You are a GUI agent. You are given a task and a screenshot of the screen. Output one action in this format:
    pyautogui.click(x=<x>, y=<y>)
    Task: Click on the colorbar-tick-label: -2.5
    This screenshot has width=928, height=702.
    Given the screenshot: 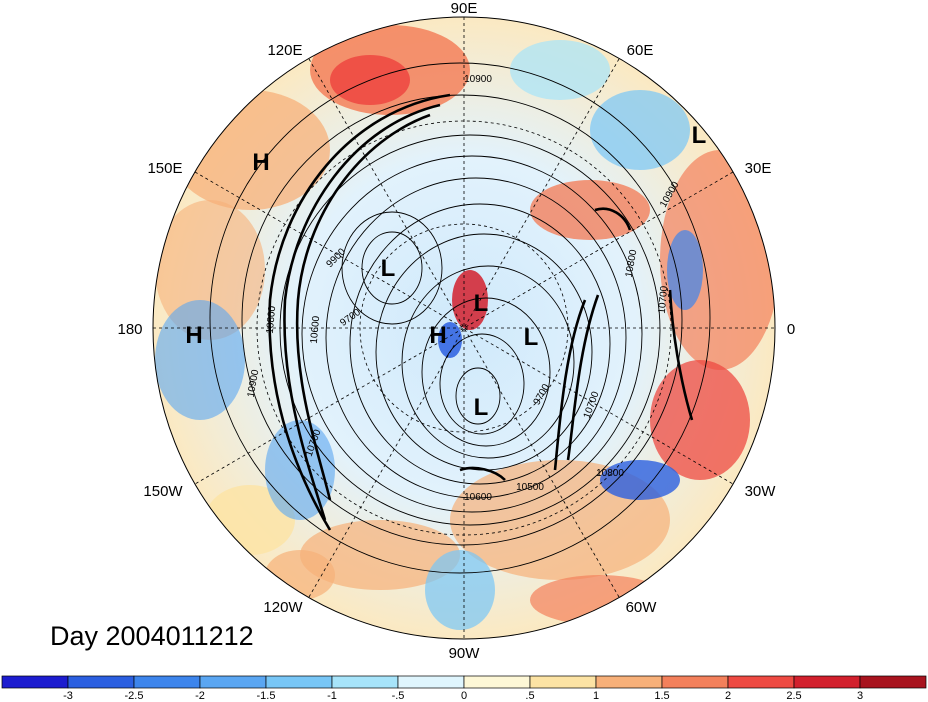 What is the action you would take?
    pyautogui.click(x=134, y=696)
    